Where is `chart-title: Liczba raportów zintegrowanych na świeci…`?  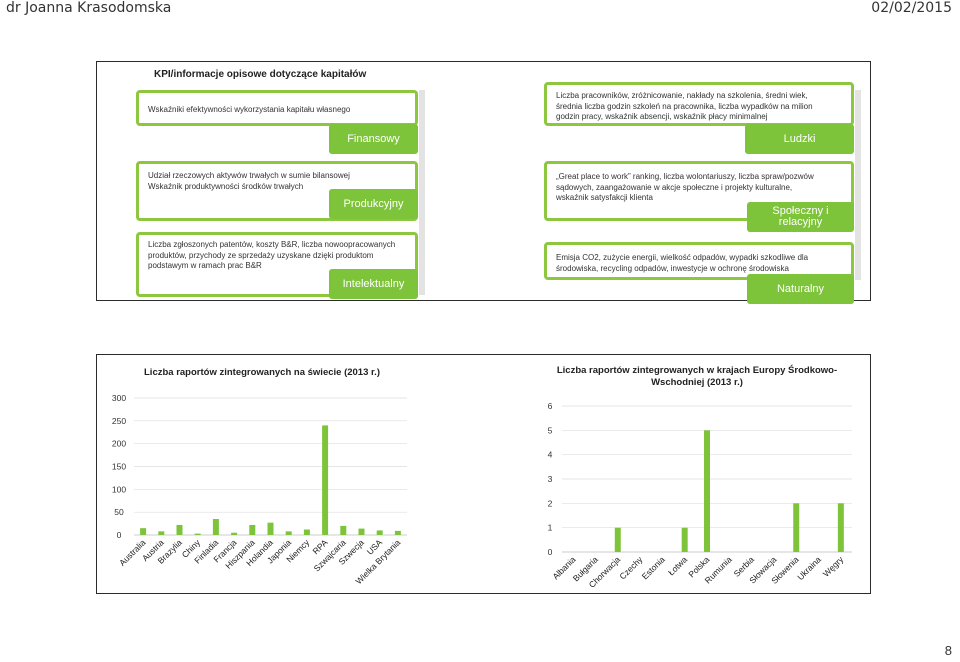 chart-title: Liczba raportów zintegrowanych na świeci… is located at coordinates (262, 372).